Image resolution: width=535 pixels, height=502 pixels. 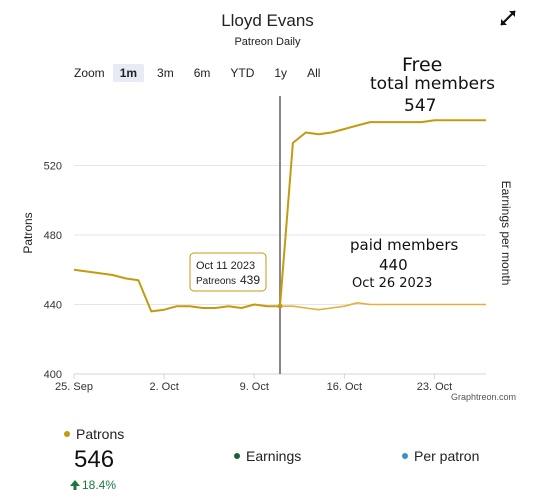 I want to click on zoom-button-all: All, so click(x=314, y=73).